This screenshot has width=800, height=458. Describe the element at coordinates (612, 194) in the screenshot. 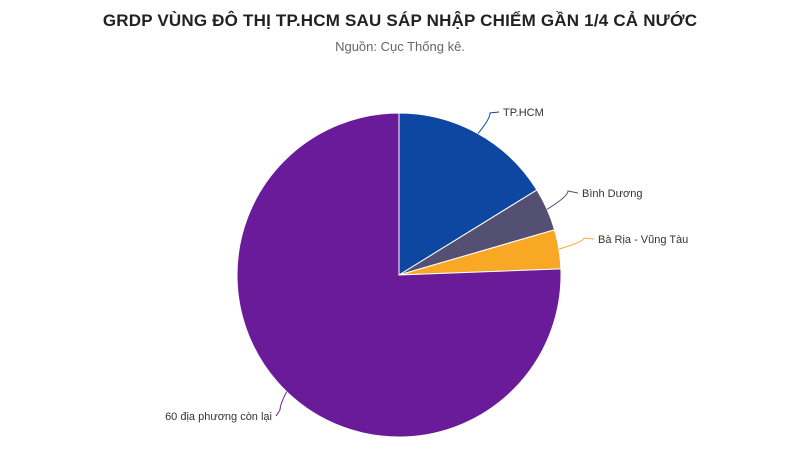

I see `slice-label-1: Bình Dương` at that location.